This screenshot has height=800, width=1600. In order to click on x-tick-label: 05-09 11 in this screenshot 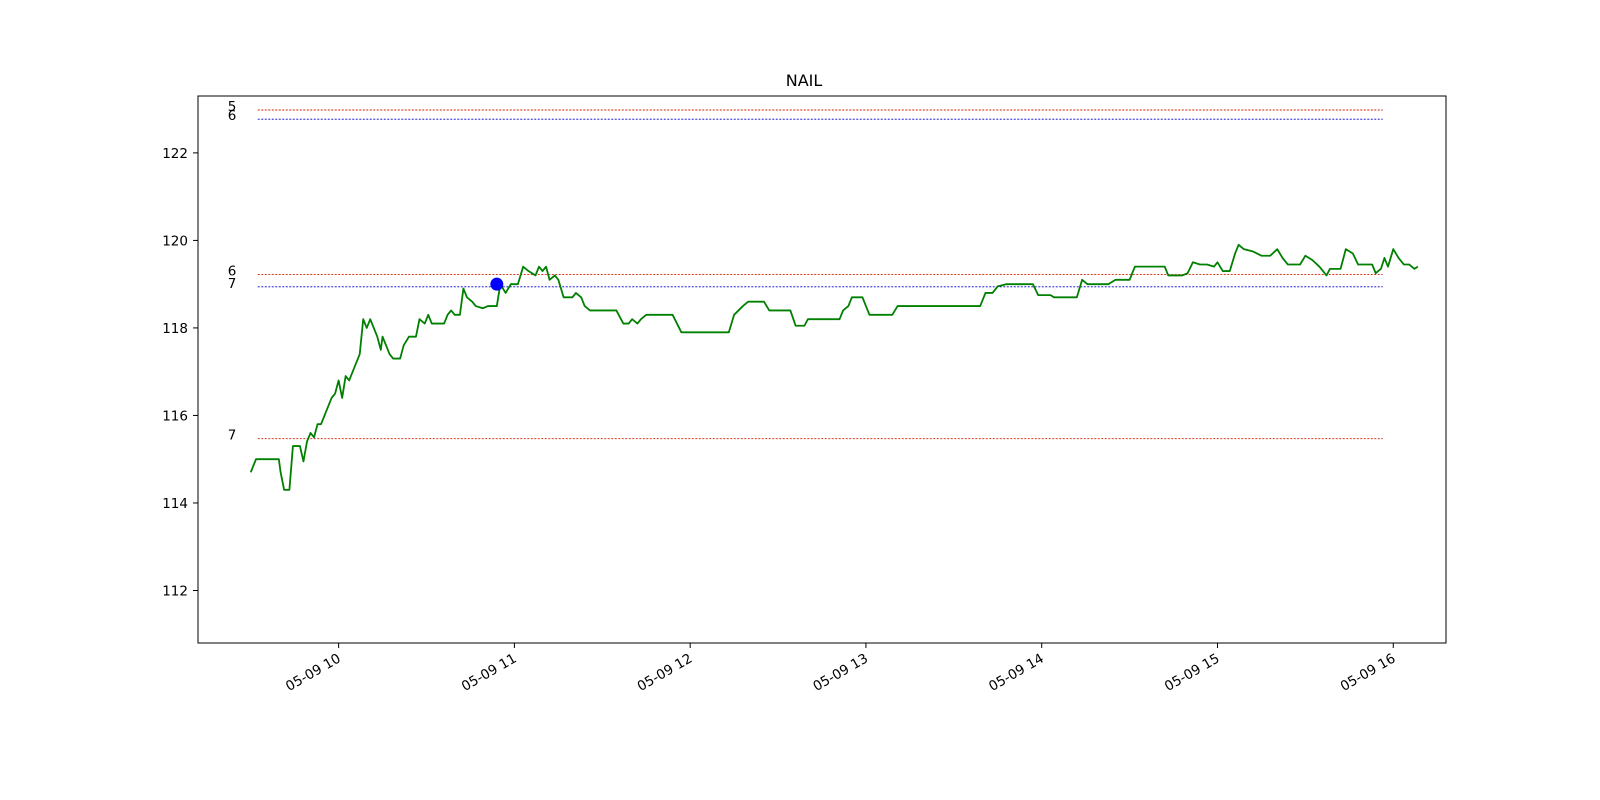, I will do `click(489, 673)`.